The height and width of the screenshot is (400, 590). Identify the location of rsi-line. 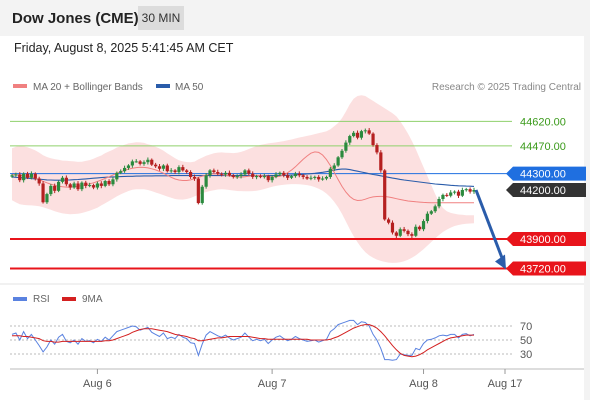
(243, 340).